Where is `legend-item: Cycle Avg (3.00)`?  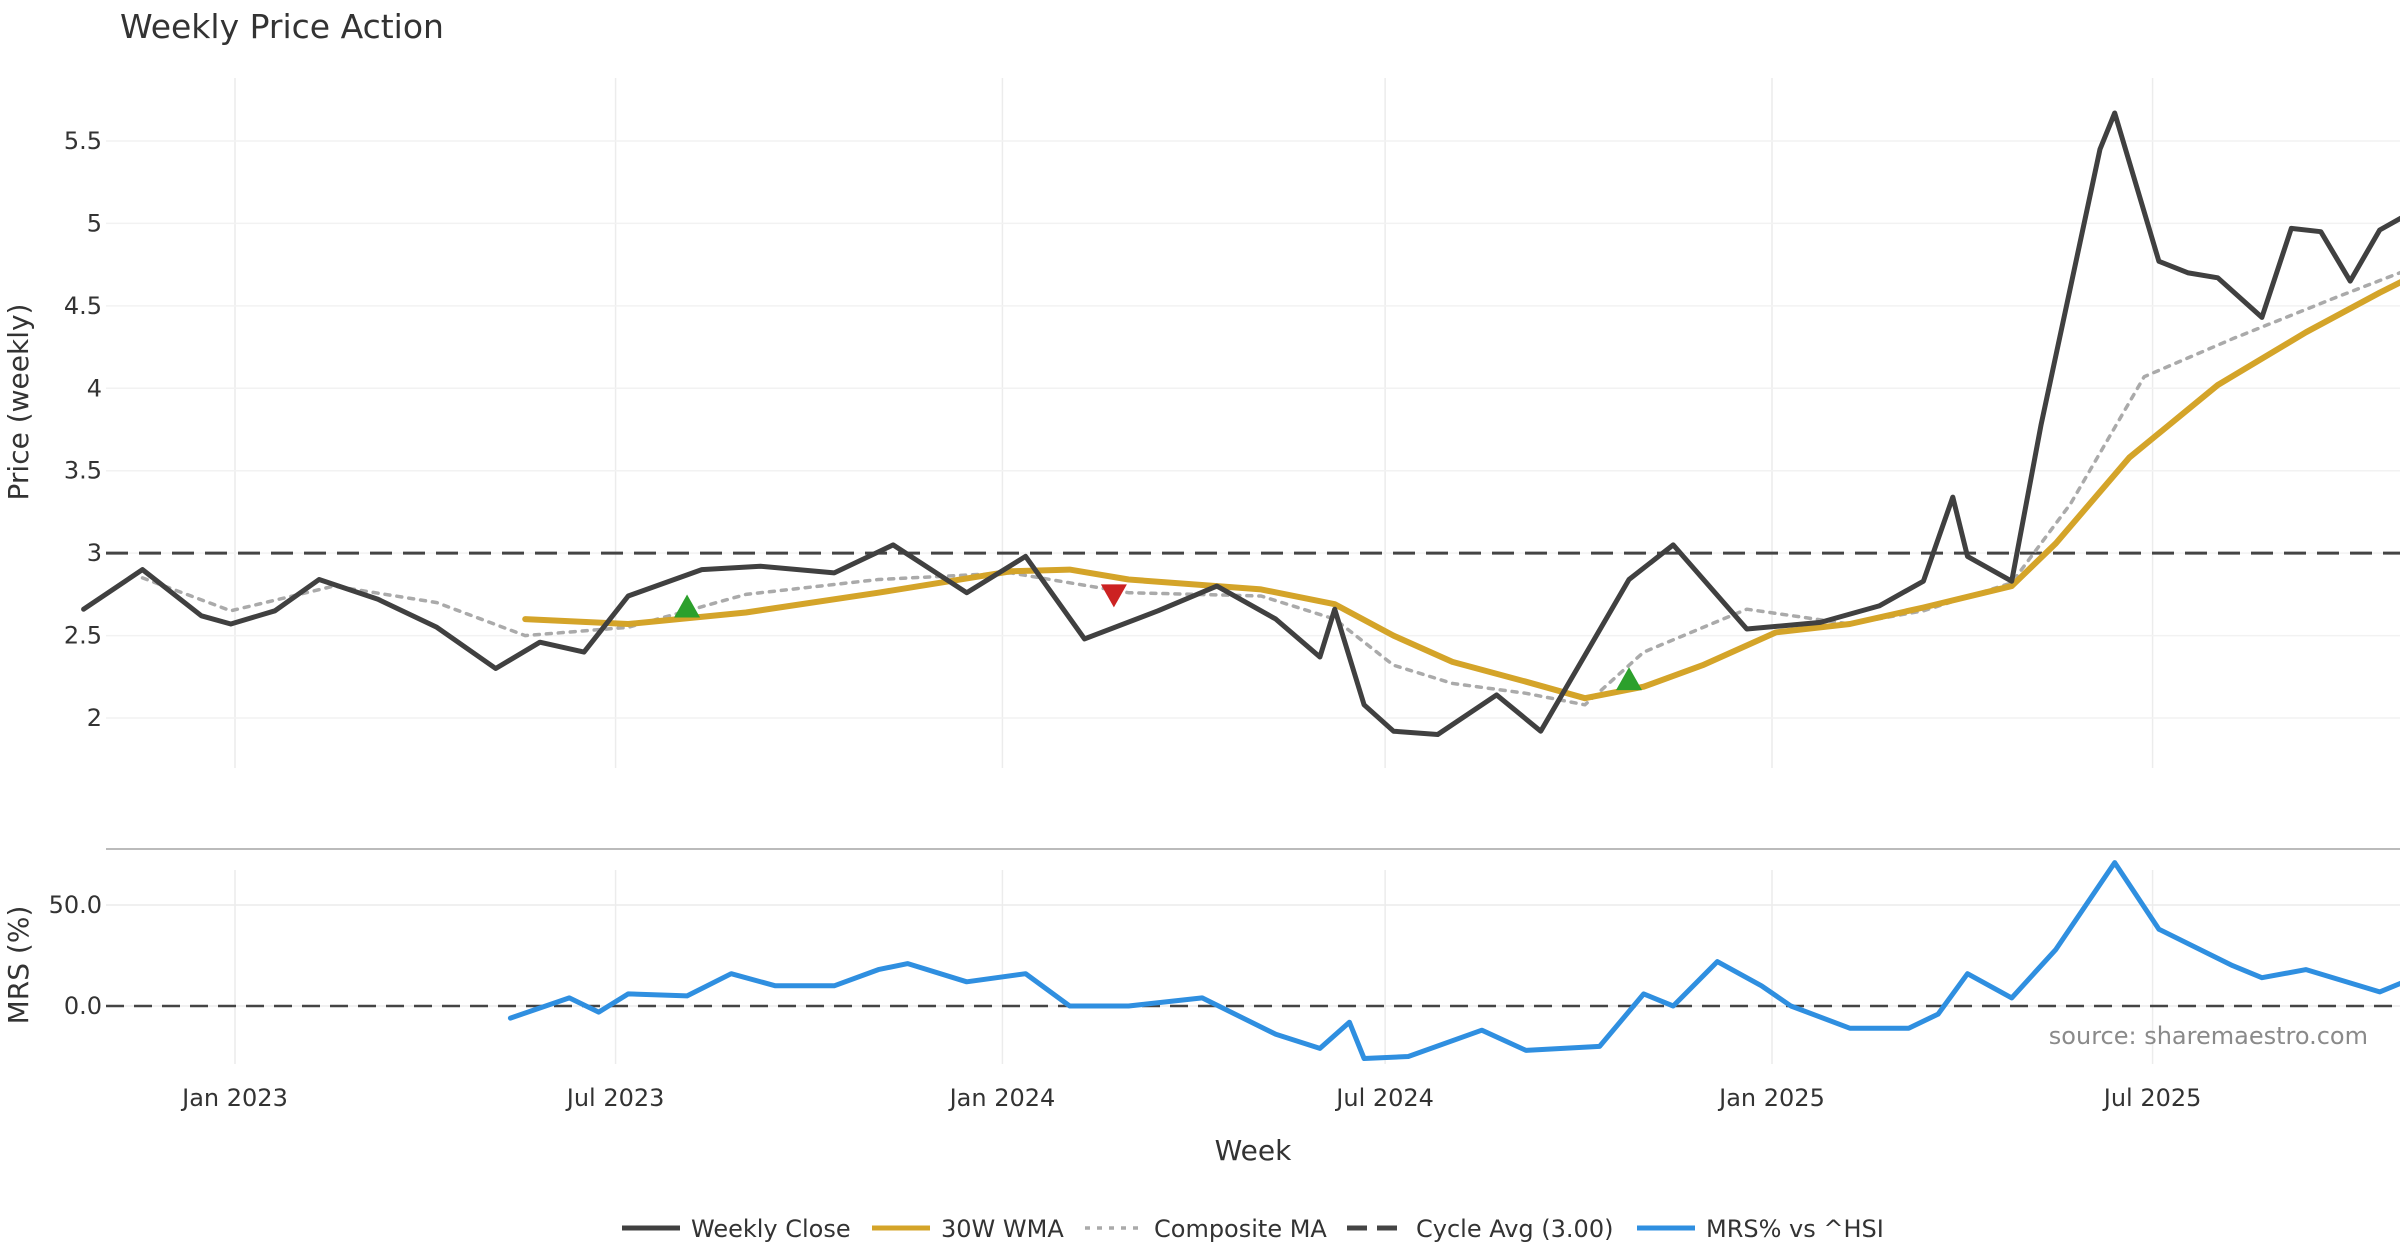 legend-item: Cycle Avg (3.00) is located at coordinates (1480, 1229).